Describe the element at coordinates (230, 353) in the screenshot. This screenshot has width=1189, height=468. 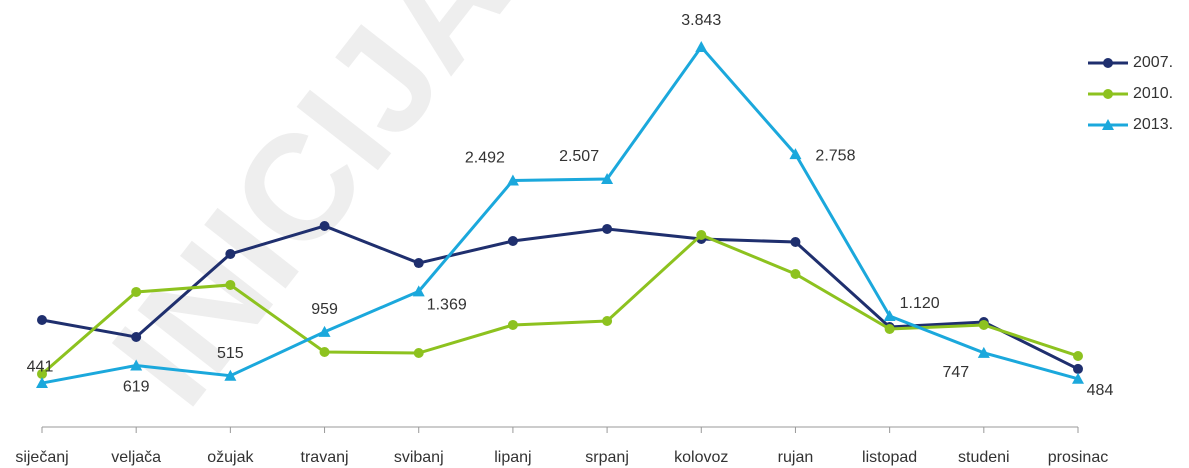
I see `data-label: 515` at that location.